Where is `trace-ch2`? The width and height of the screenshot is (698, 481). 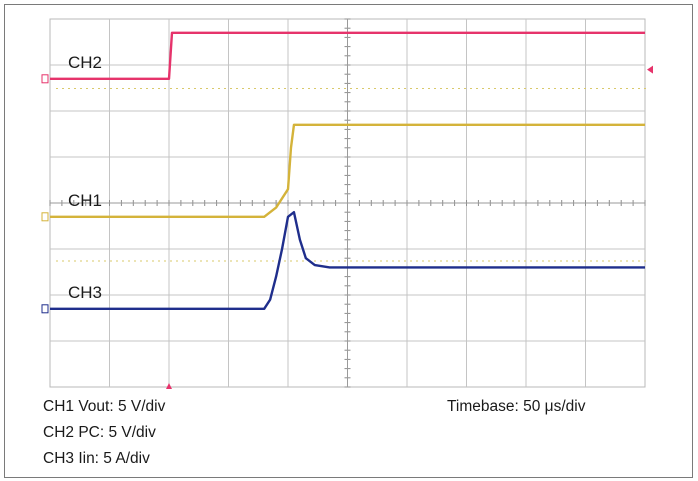
trace-ch2 is located at coordinates (347, 56).